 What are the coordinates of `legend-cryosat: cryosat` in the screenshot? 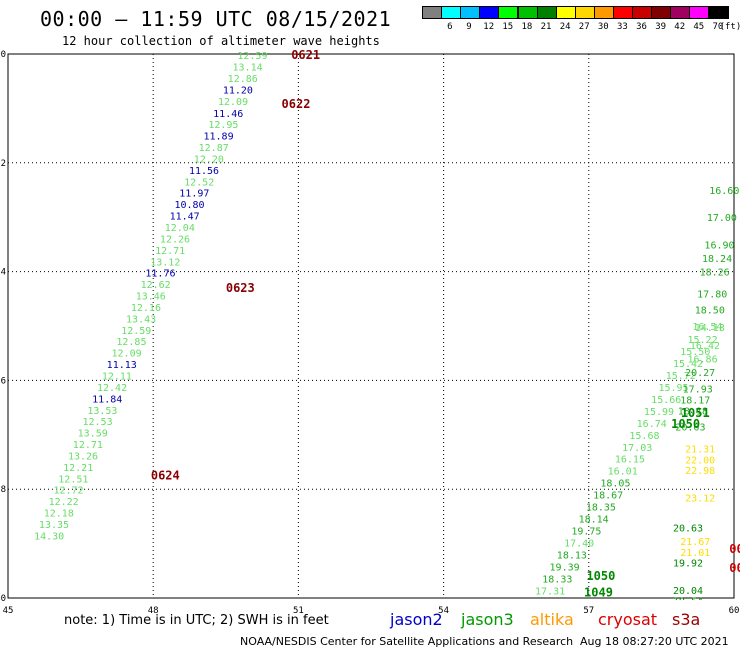 It's located at (628, 619).